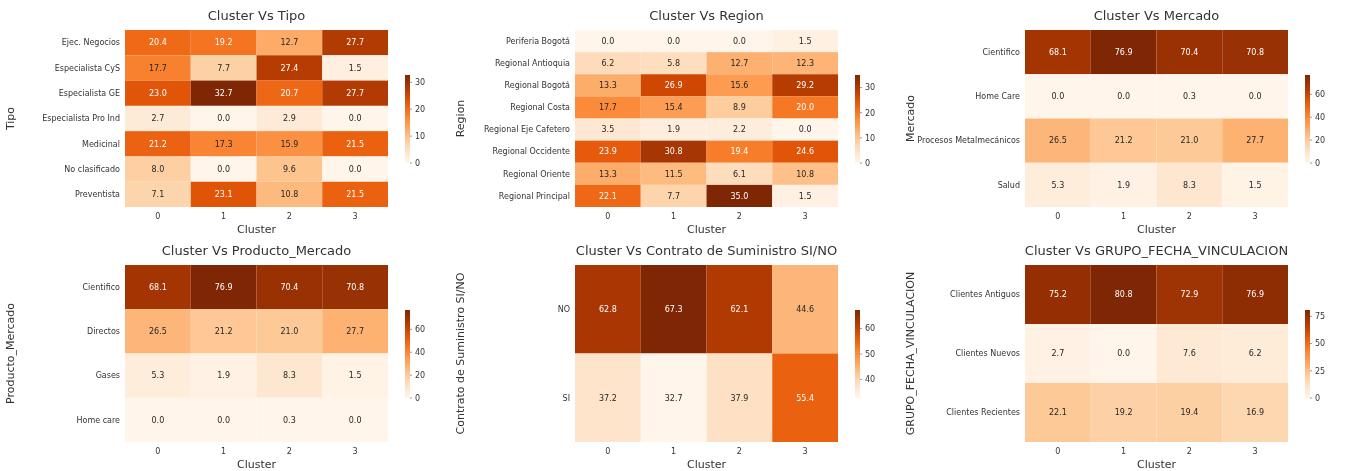 Image resolution: width=1351 pixels, height=471 pixels. Describe the element at coordinates (805, 152) in the screenshot. I see `data-label: 24.6` at that location.